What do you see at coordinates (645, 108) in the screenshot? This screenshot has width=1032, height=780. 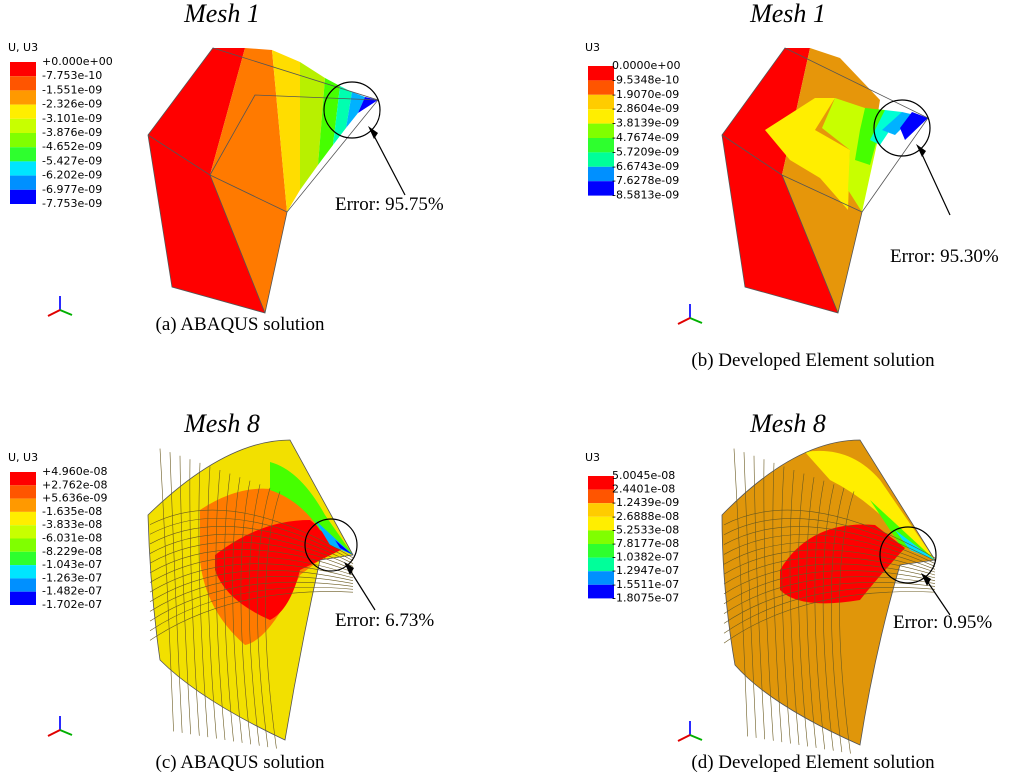 I see `legend-label: -2.8604e-09` at bounding box center [645, 108].